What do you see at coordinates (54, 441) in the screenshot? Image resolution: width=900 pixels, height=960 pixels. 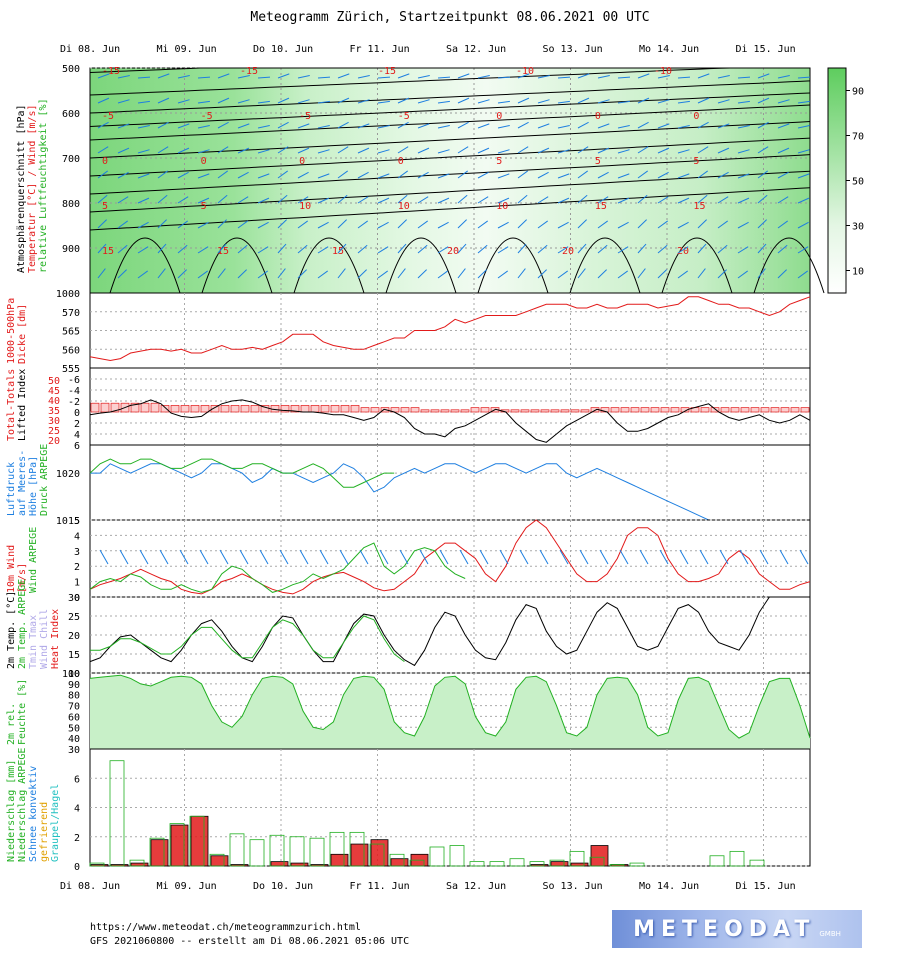 I see `tt-tick-label: 20` at bounding box center [54, 441].